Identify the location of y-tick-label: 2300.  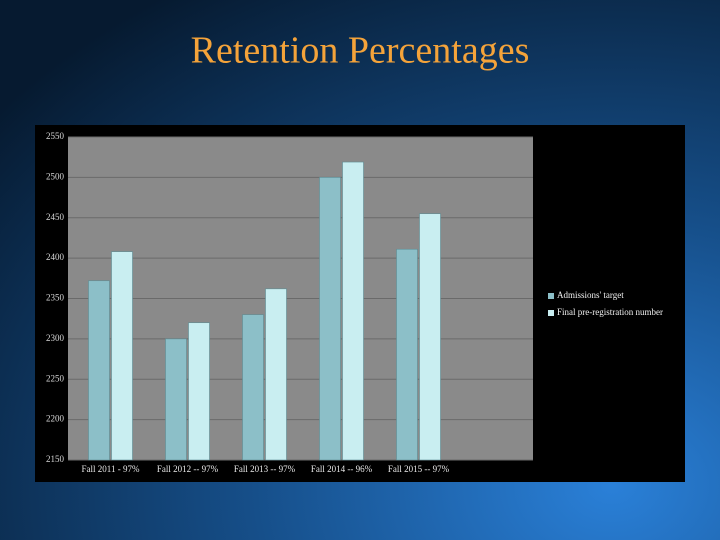
(55, 338).